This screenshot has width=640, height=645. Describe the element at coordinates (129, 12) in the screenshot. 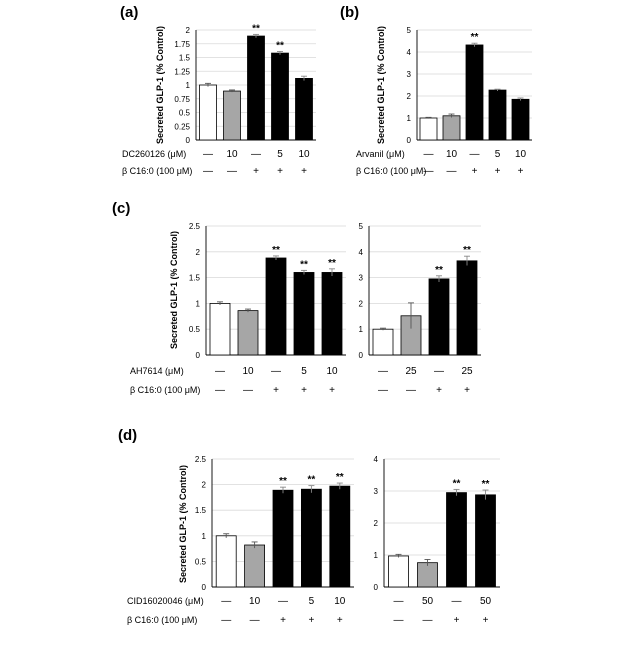

I see `panel-label: (a)` at that location.